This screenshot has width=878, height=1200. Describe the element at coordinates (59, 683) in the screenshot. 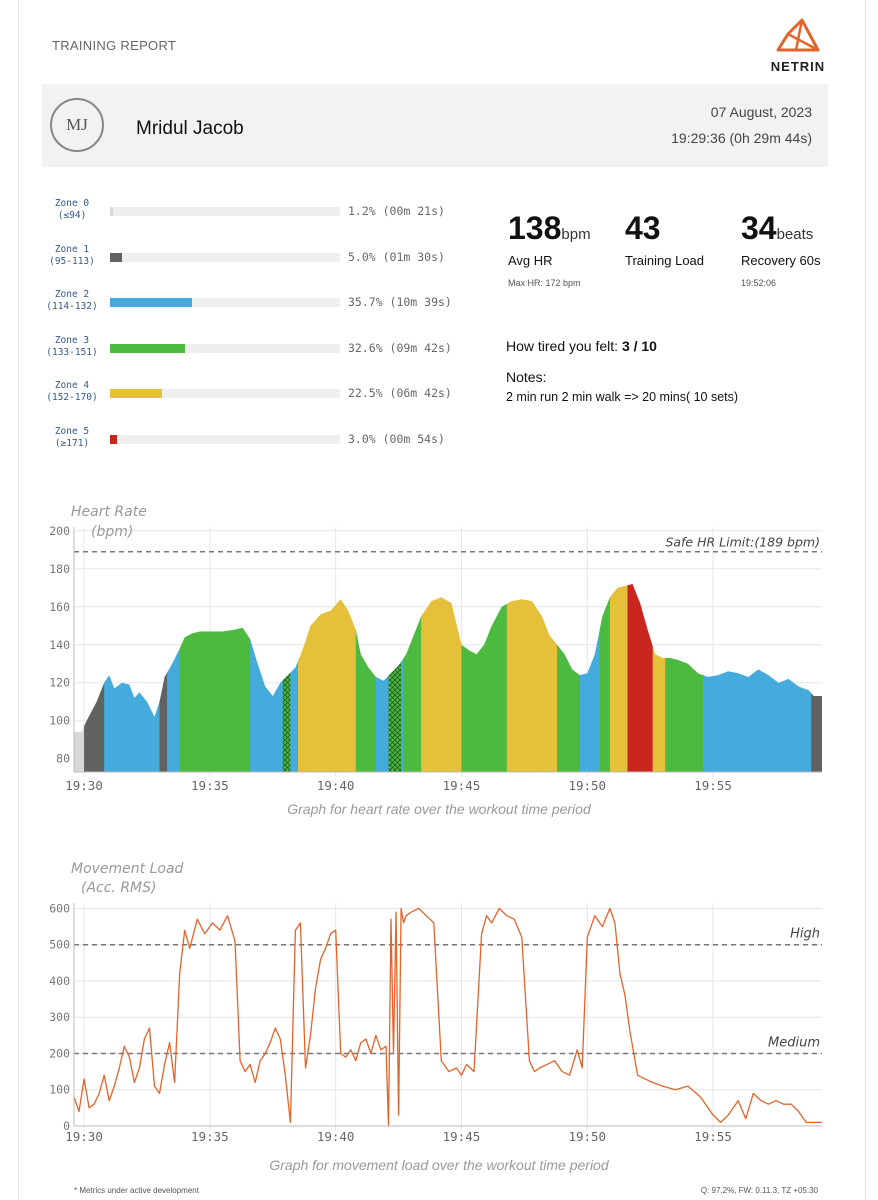

I see `hr-y-tick: 120` at that location.